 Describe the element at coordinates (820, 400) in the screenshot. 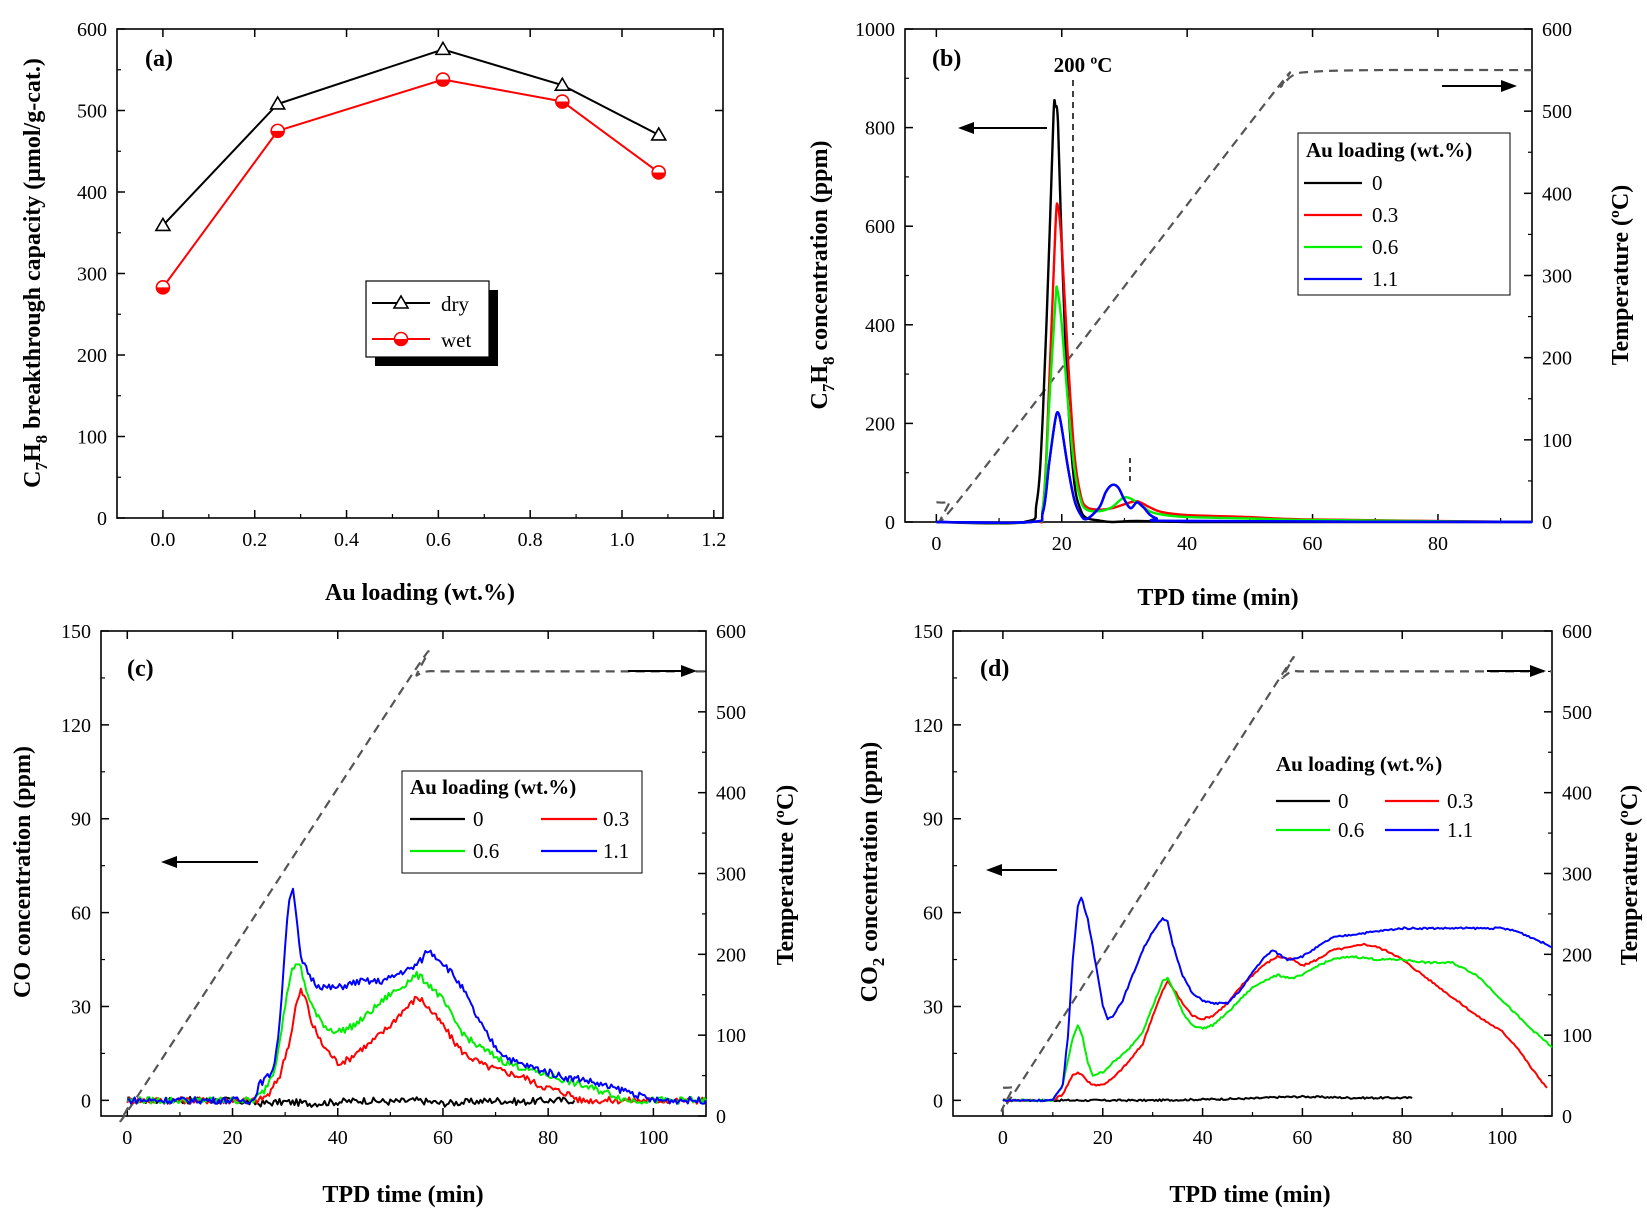

I see `ylabel-b-part-1: C` at that location.